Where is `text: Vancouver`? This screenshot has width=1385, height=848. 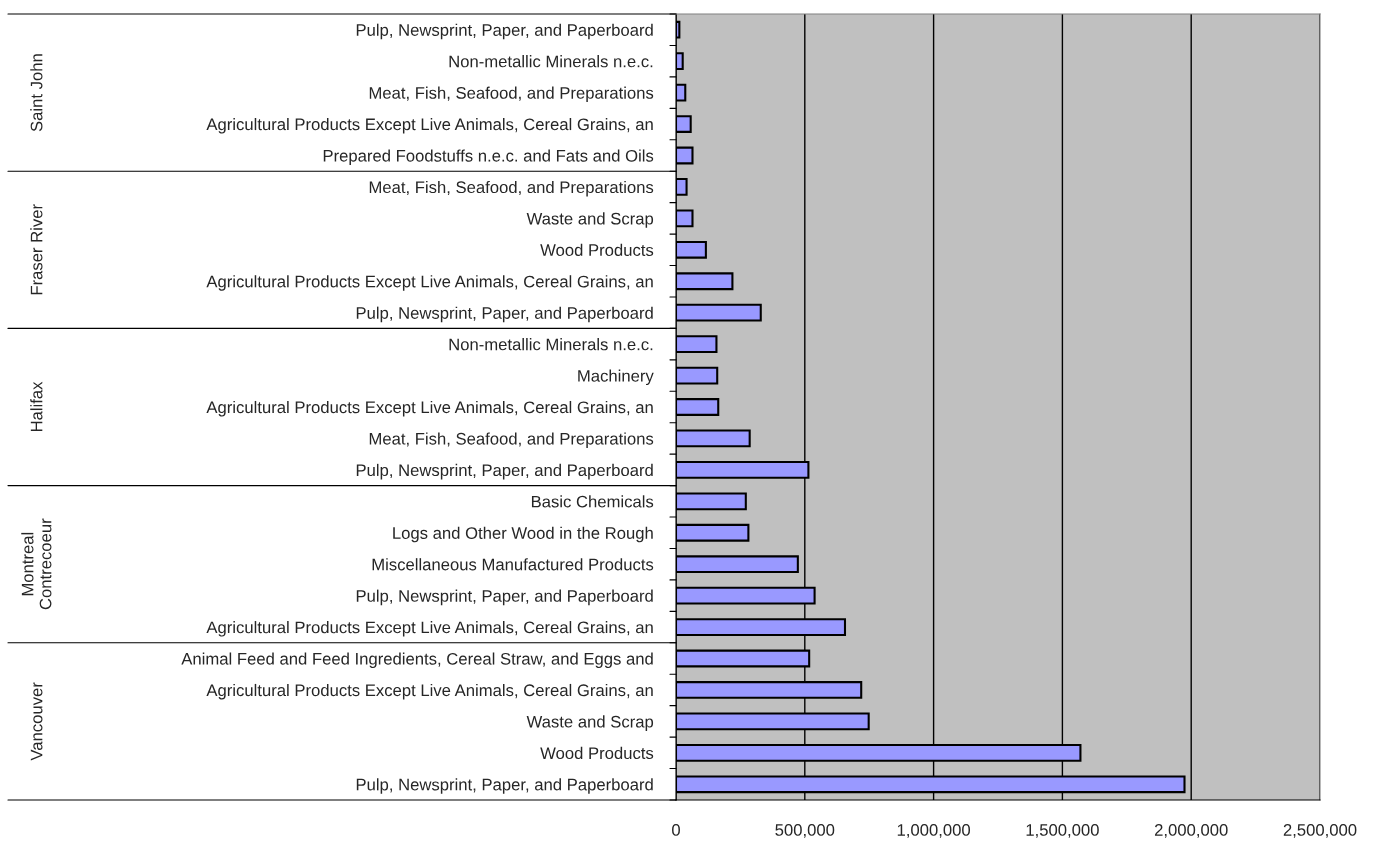
text: Vancouver is located at coordinates (36, 721).